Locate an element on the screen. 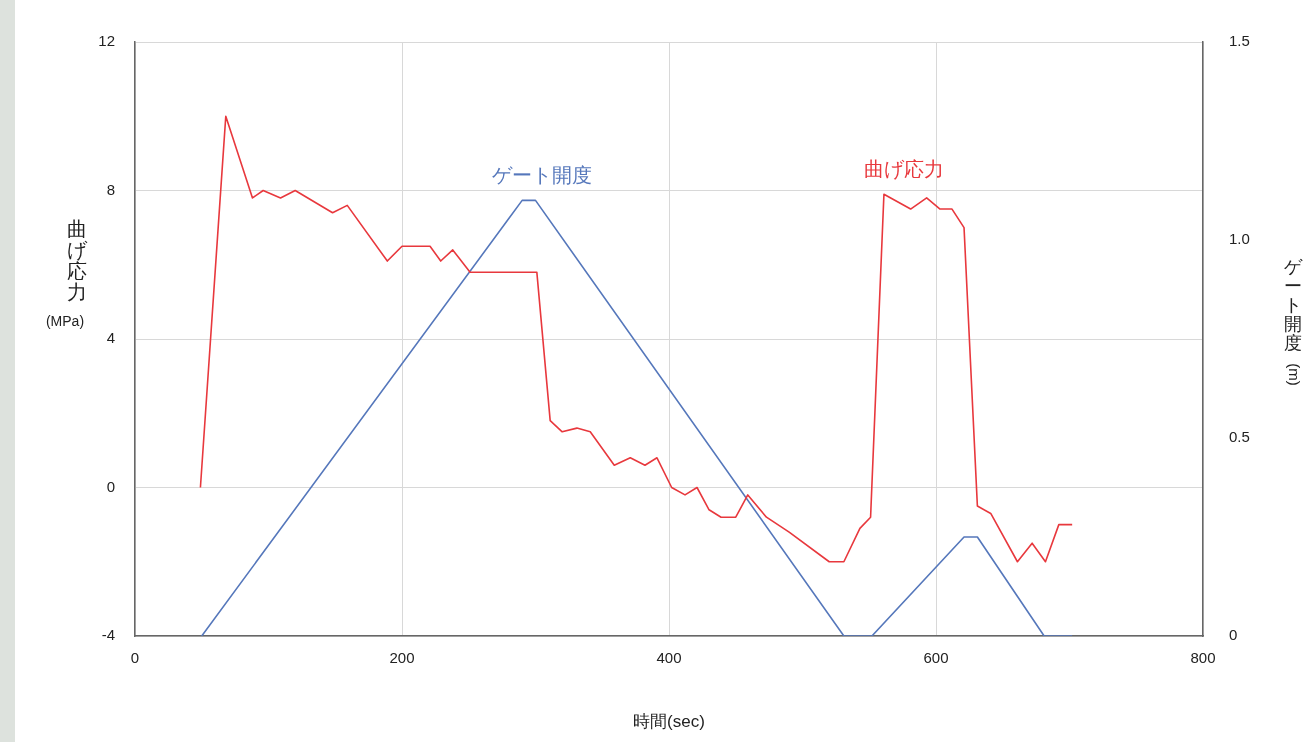  series-label: ゲート開度 is located at coordinates (542, 174).